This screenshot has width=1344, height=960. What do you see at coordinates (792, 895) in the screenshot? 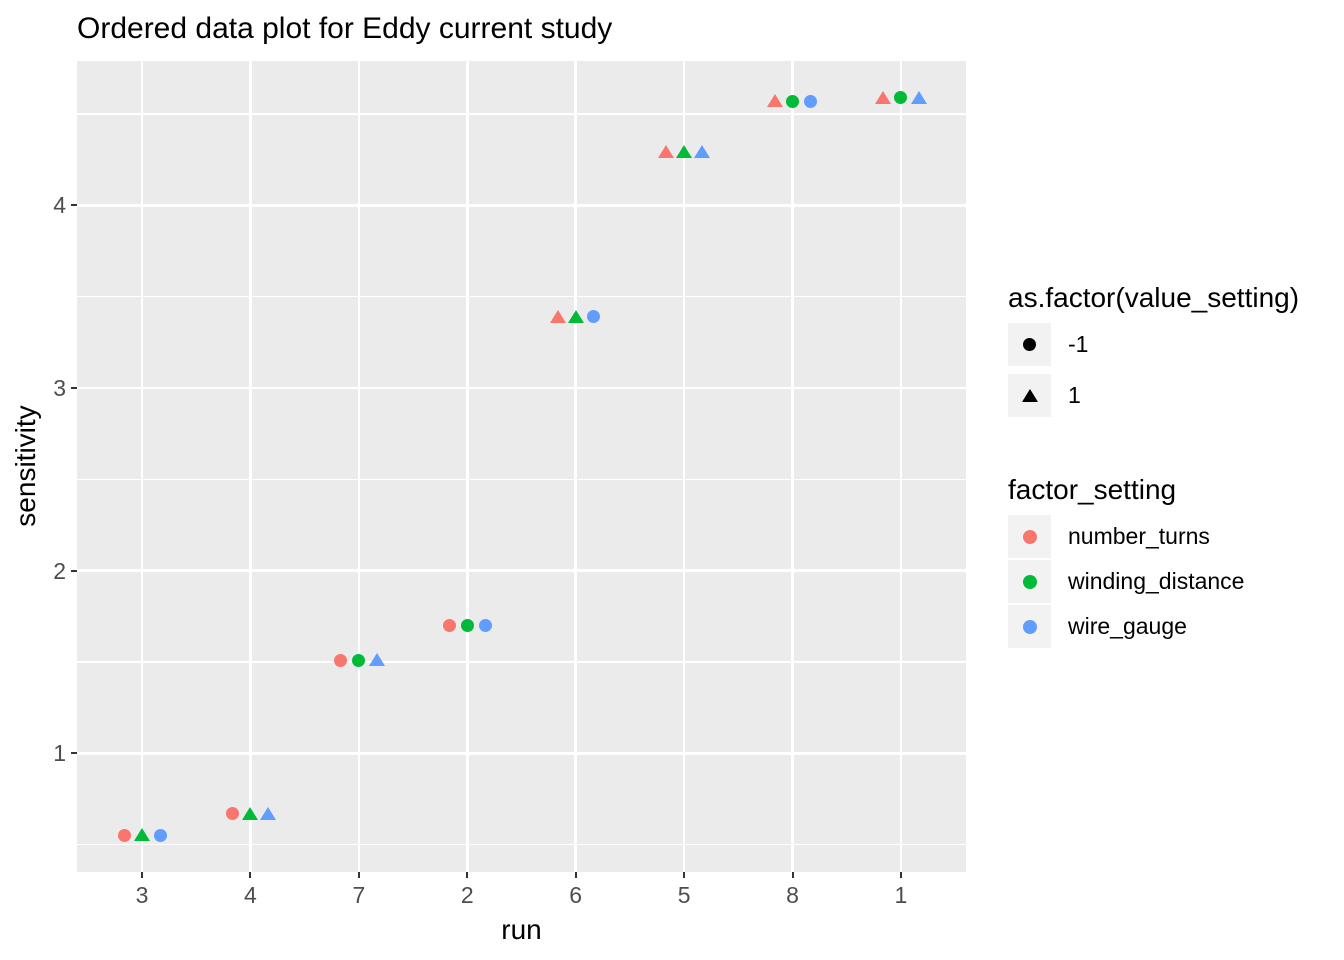
I see `x-tick-label: 8` at bounding box center [792, 895].